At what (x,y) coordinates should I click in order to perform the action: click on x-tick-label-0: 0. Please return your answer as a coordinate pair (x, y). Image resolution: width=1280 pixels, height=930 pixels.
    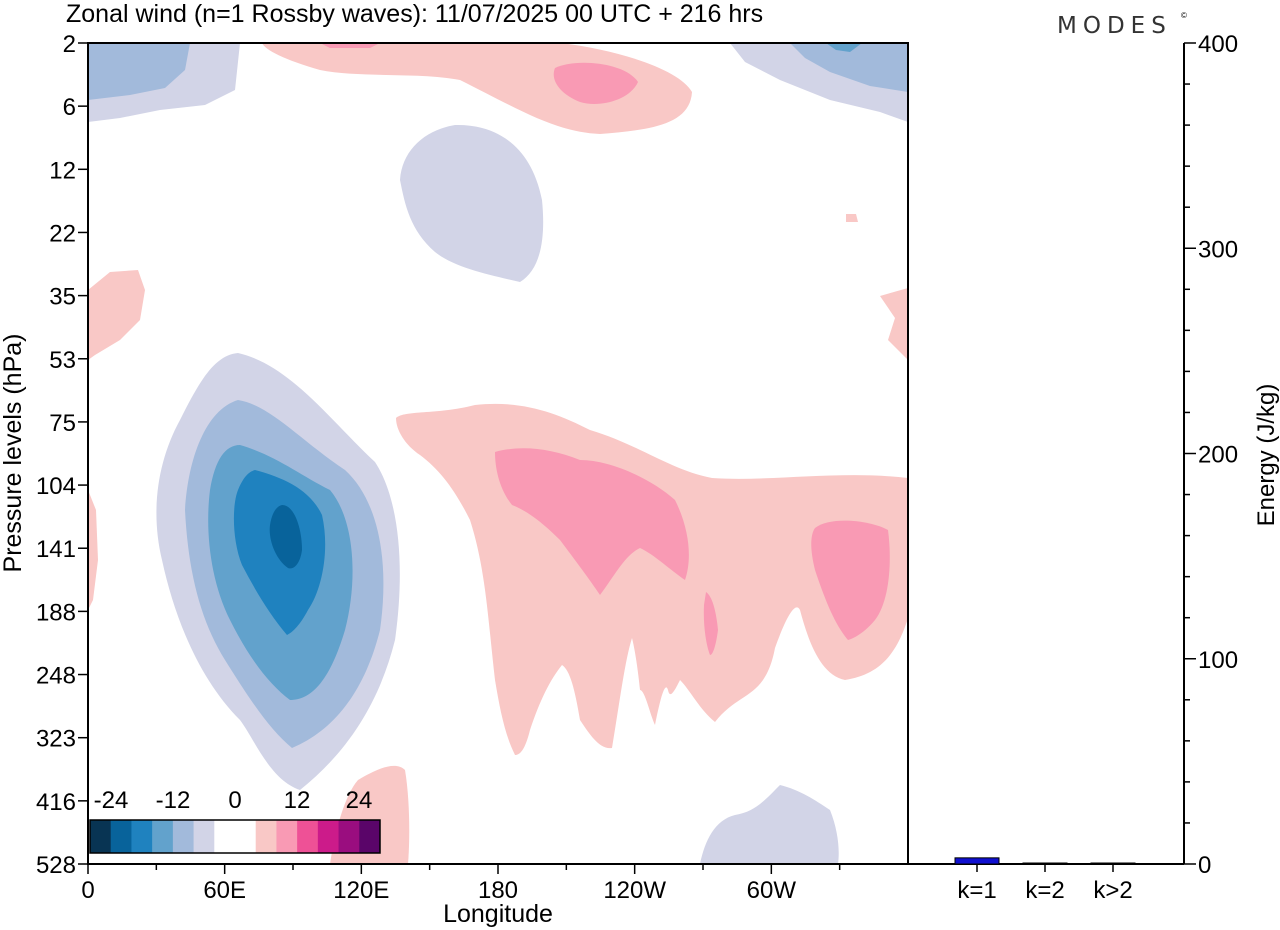
    Looking at the image, I should click on (87, 890).